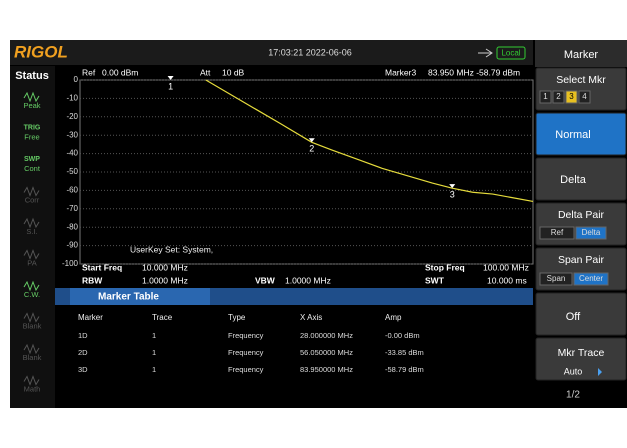 The height and width of the screenshot is (448, 627). I want to click on marker-label: 3, so click(452, 195).